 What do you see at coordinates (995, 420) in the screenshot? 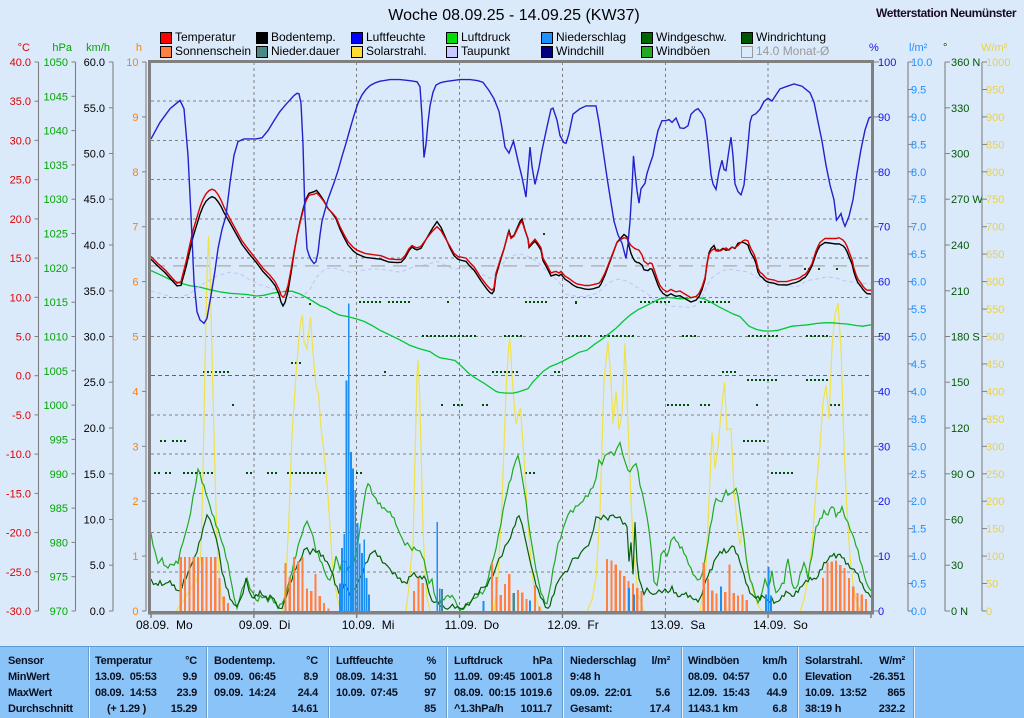
I see `svg-text: 350` at bounding box center [995, 420].